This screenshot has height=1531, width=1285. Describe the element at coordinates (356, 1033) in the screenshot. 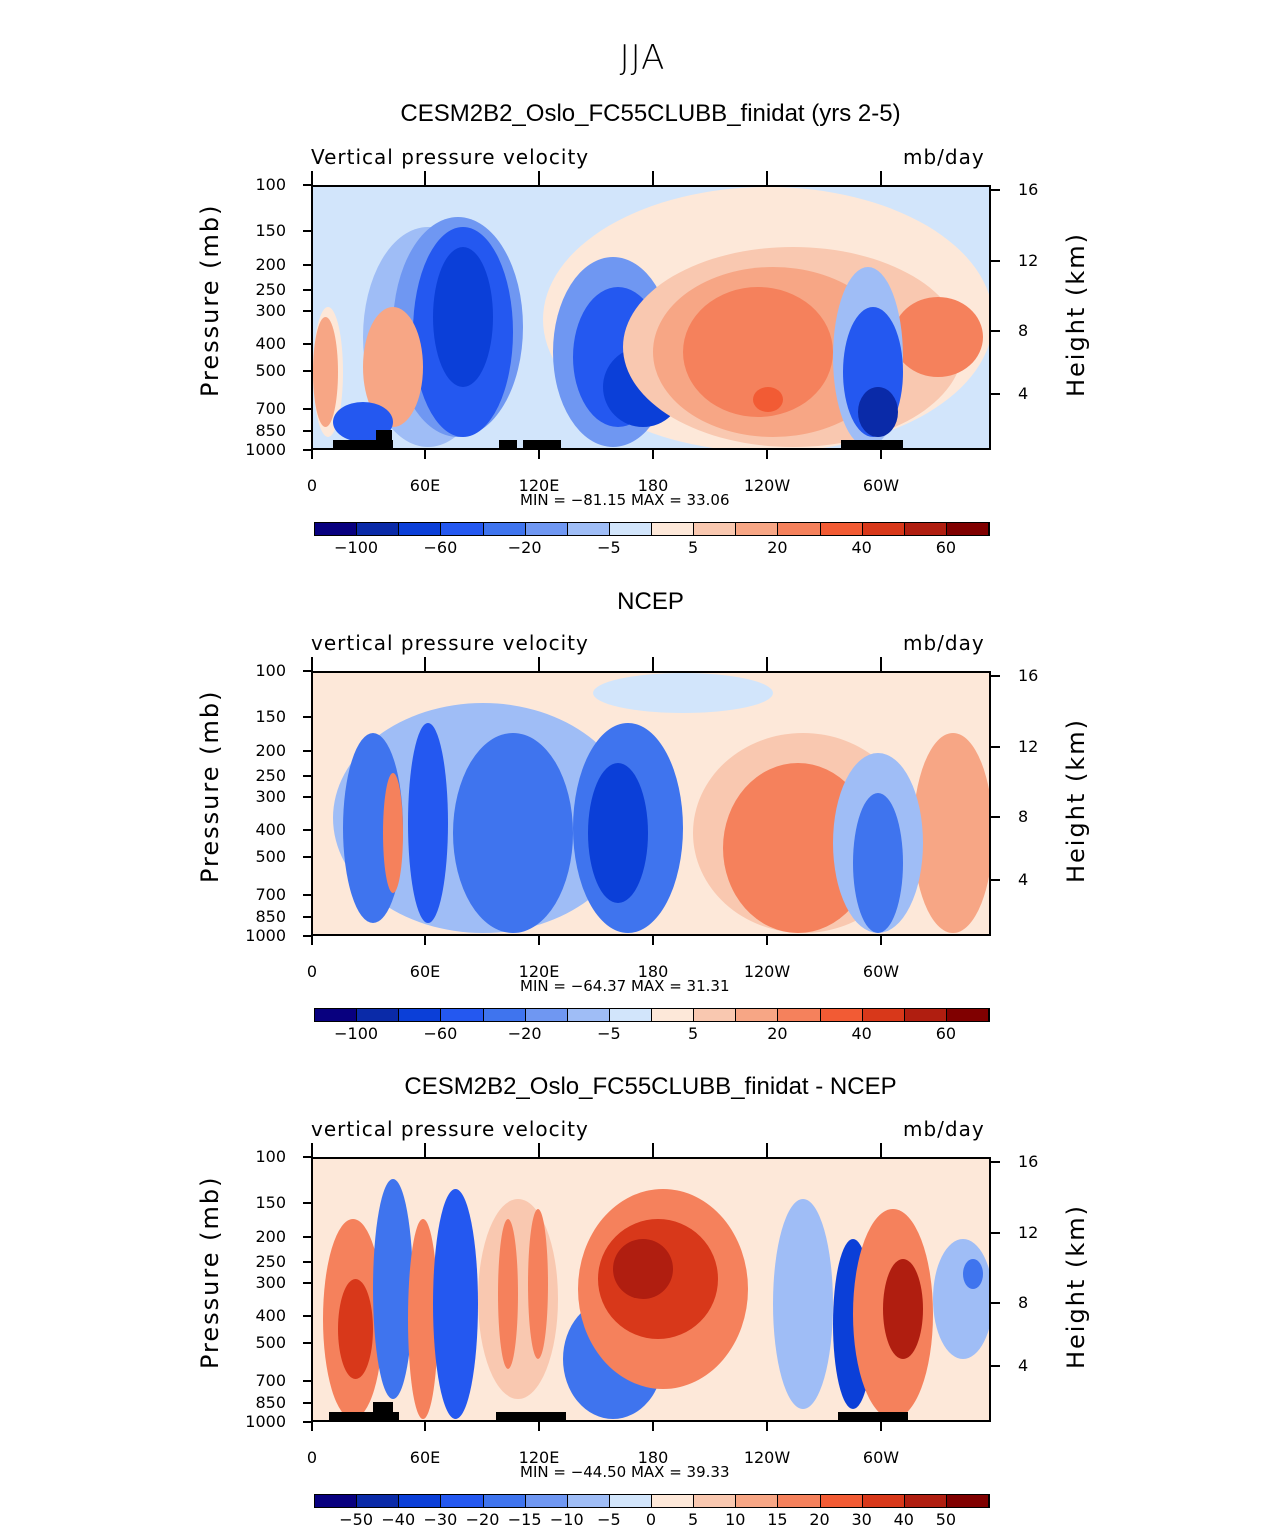

I see `colorbar-label: −100` at that location.